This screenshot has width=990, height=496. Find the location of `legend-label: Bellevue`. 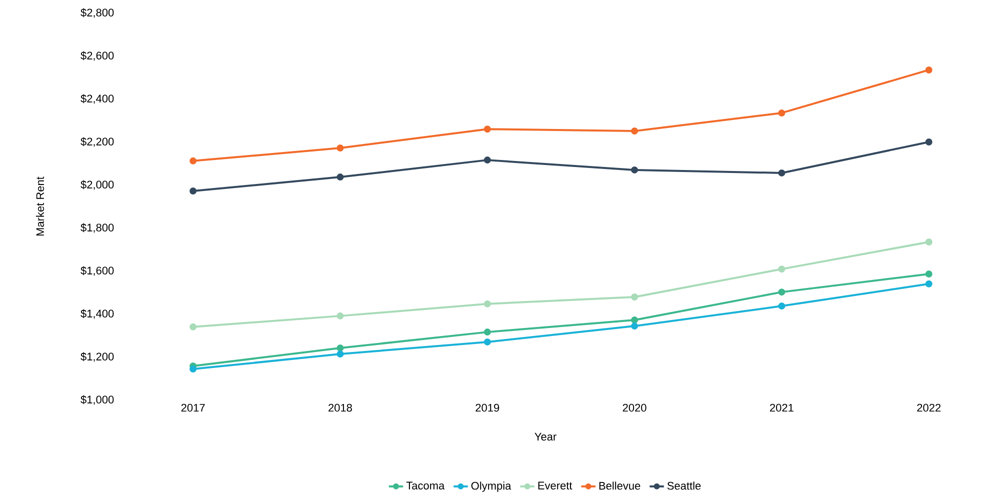

legend-label: Bellevue is located at coordinates (619, 486).